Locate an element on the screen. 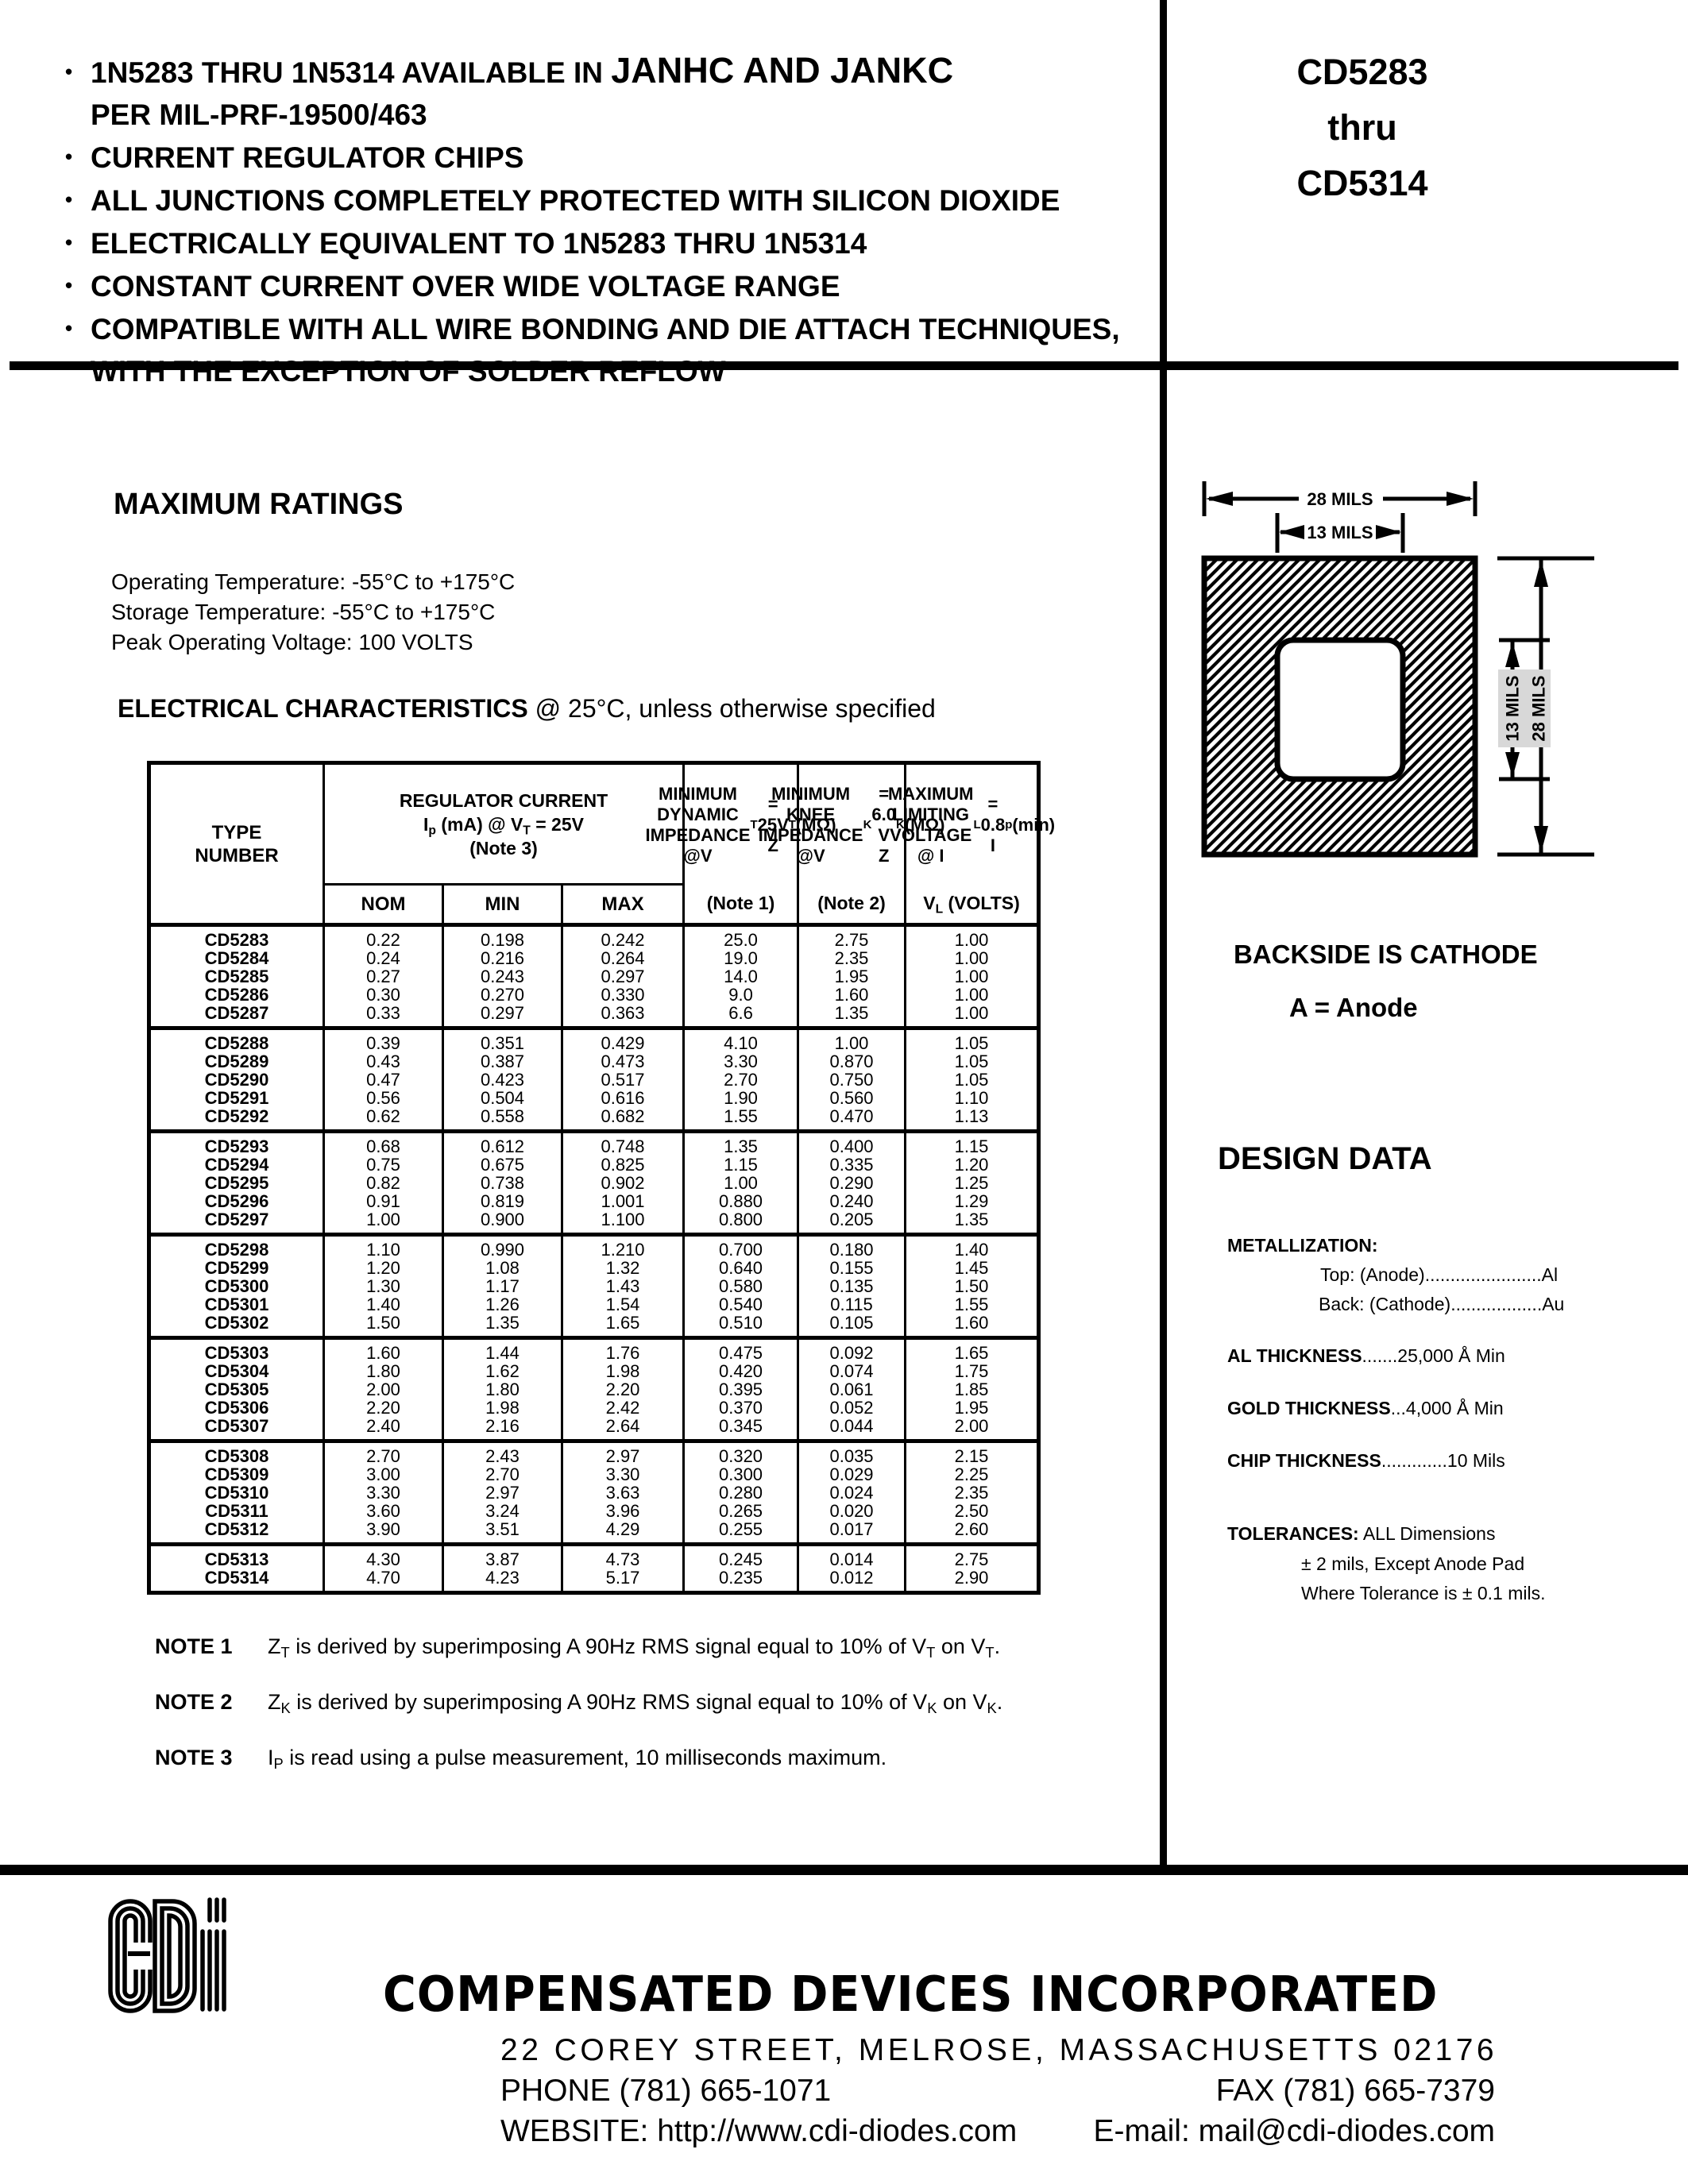 The height and width of the screenshot is (2184, 1688). table-row: CD5283 0.22 0.198 0.242 25.0 2.75 1.00 is located at coordinates (595, 937).